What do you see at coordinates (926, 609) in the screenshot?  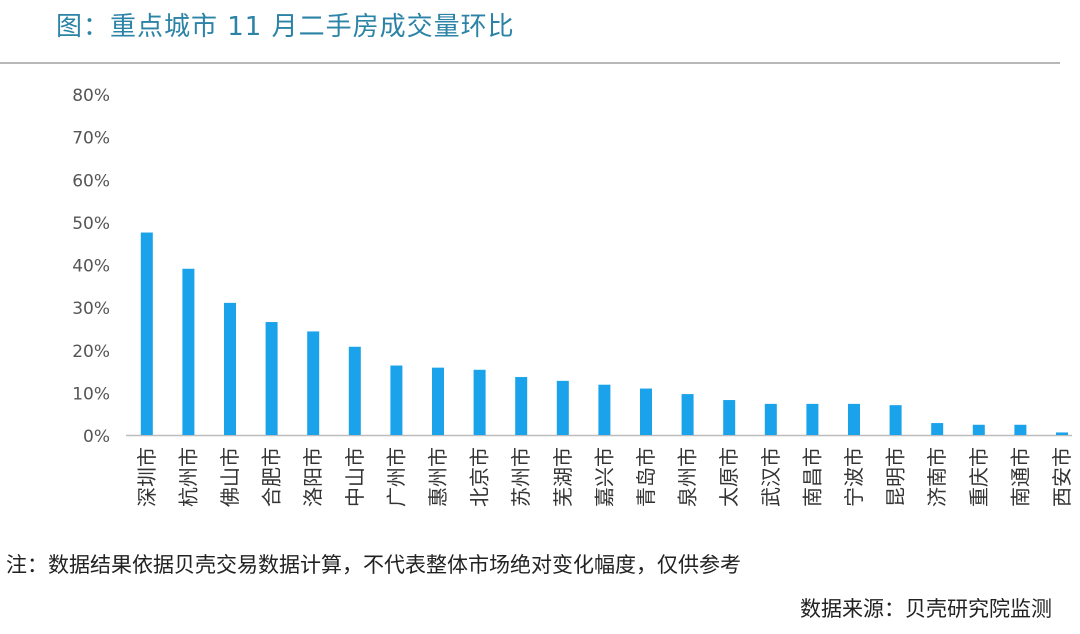 I see `data-source: 数据来源：贝壳研究院监测` at bounding box center [926, 609].